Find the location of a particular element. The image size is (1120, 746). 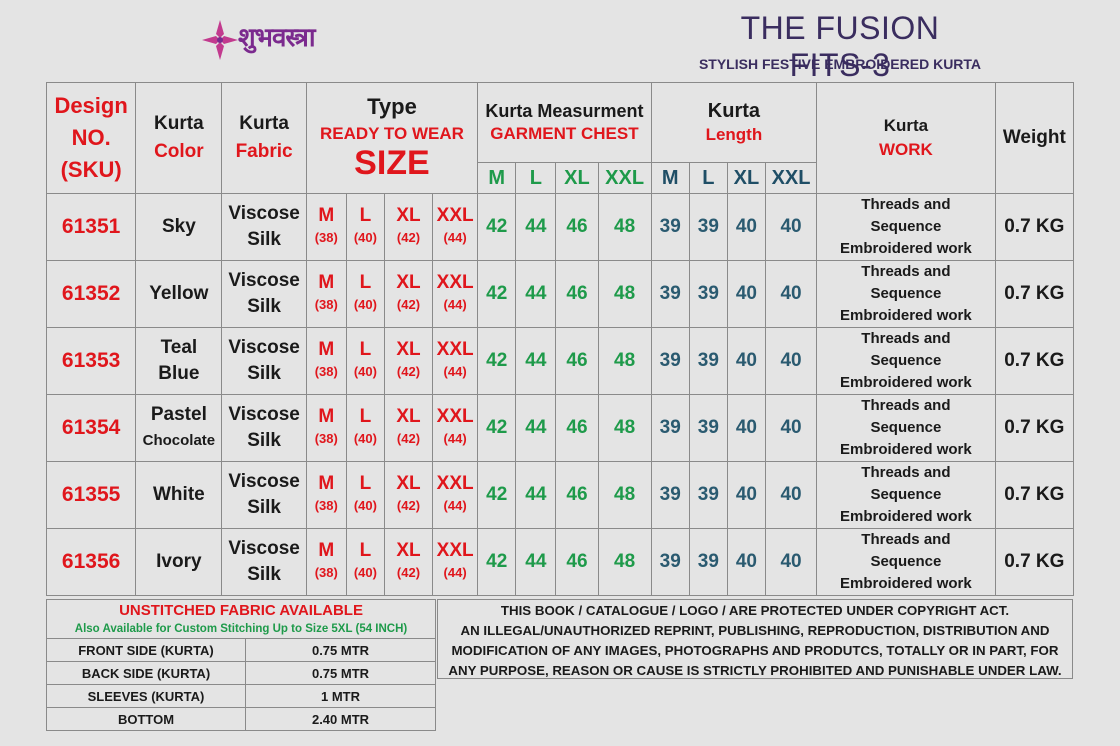

header-kurta-fabric: Kurta Fabric is located at coordinates (264, 138).